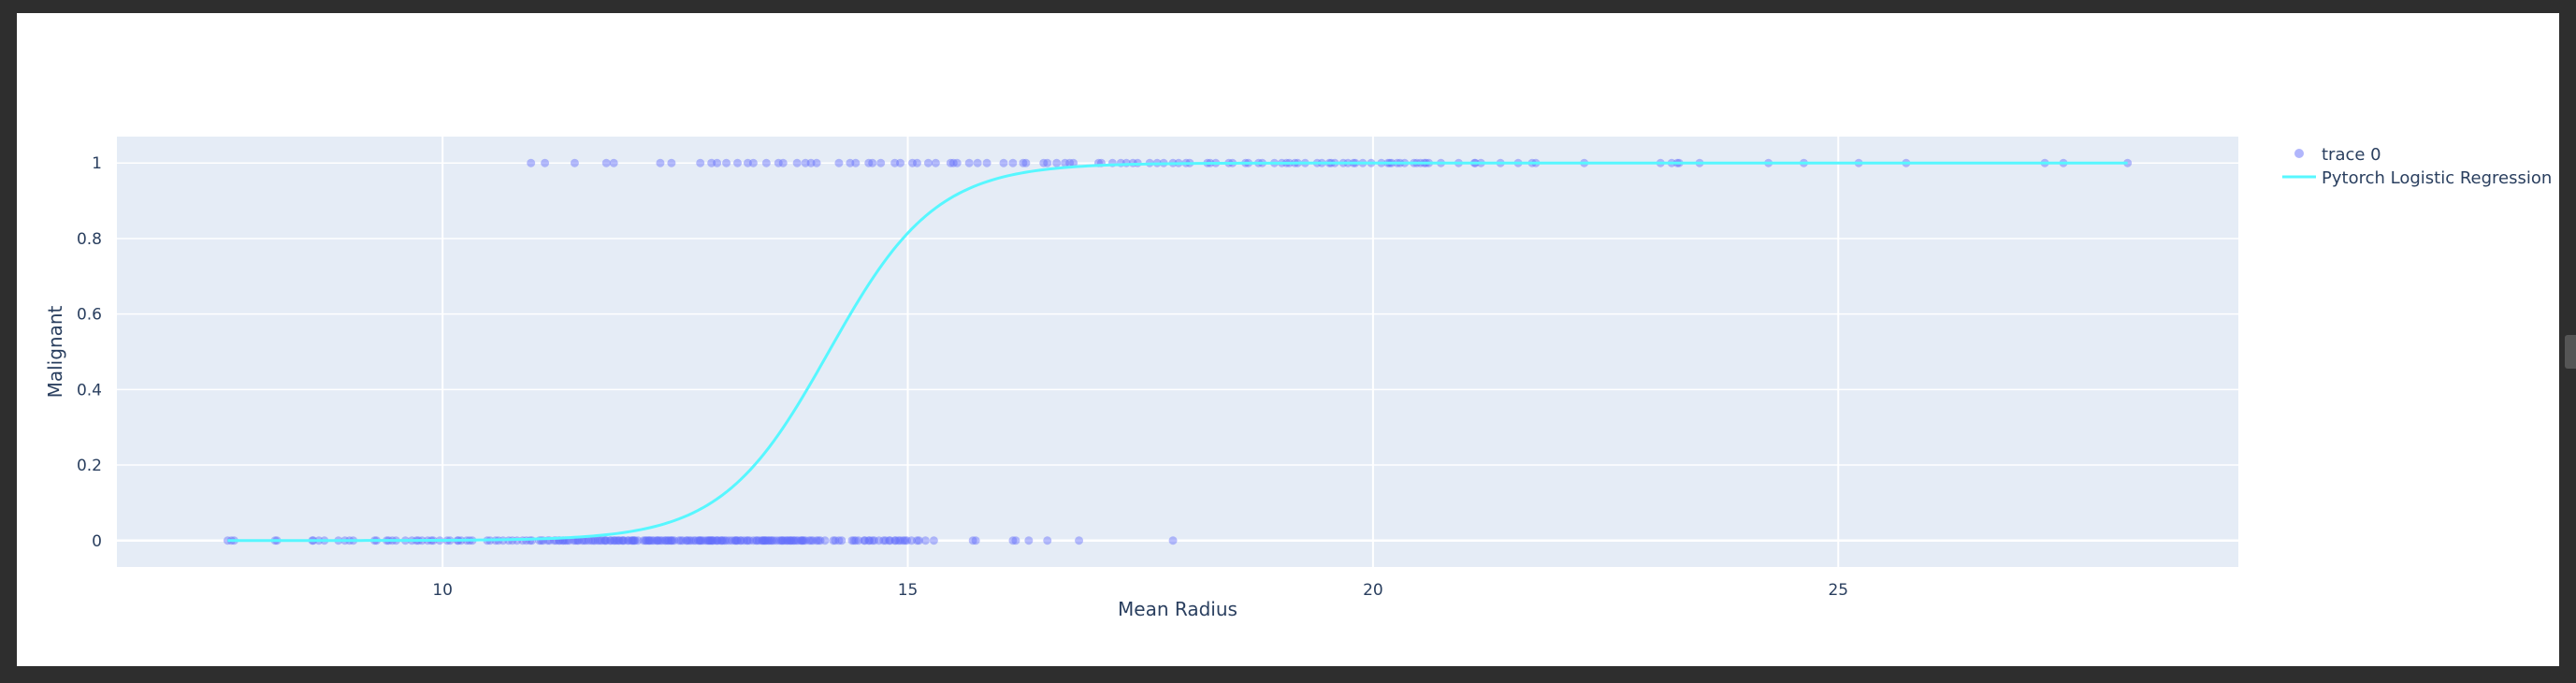 This screenshot has height=683, width=2576. Describe the element at coordinates (2417, 166) in the screenshot. I see `legend: trace 0 Pytorch Logistic Regression` at that location.